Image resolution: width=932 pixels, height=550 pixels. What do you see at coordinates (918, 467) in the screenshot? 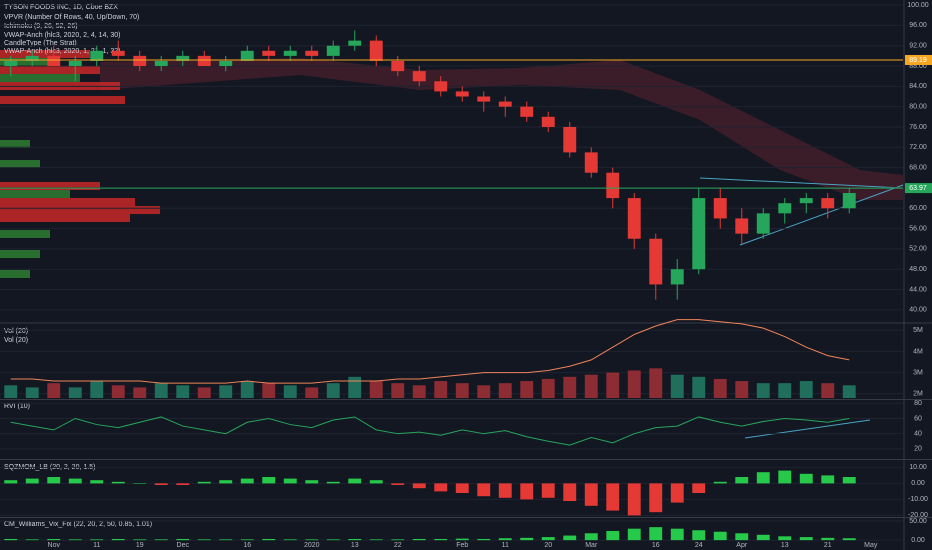
I see `y-tick-label: 10.00` at bounding box center [918, 467].